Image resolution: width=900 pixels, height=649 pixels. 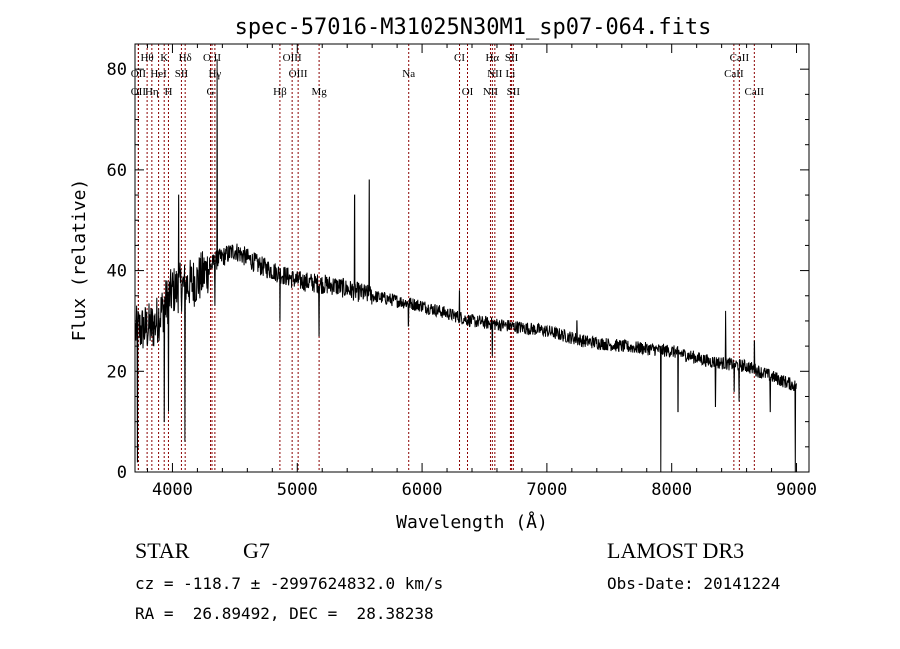 I want to click on line-marker-label: Hδ, so click(x=185, y=58).